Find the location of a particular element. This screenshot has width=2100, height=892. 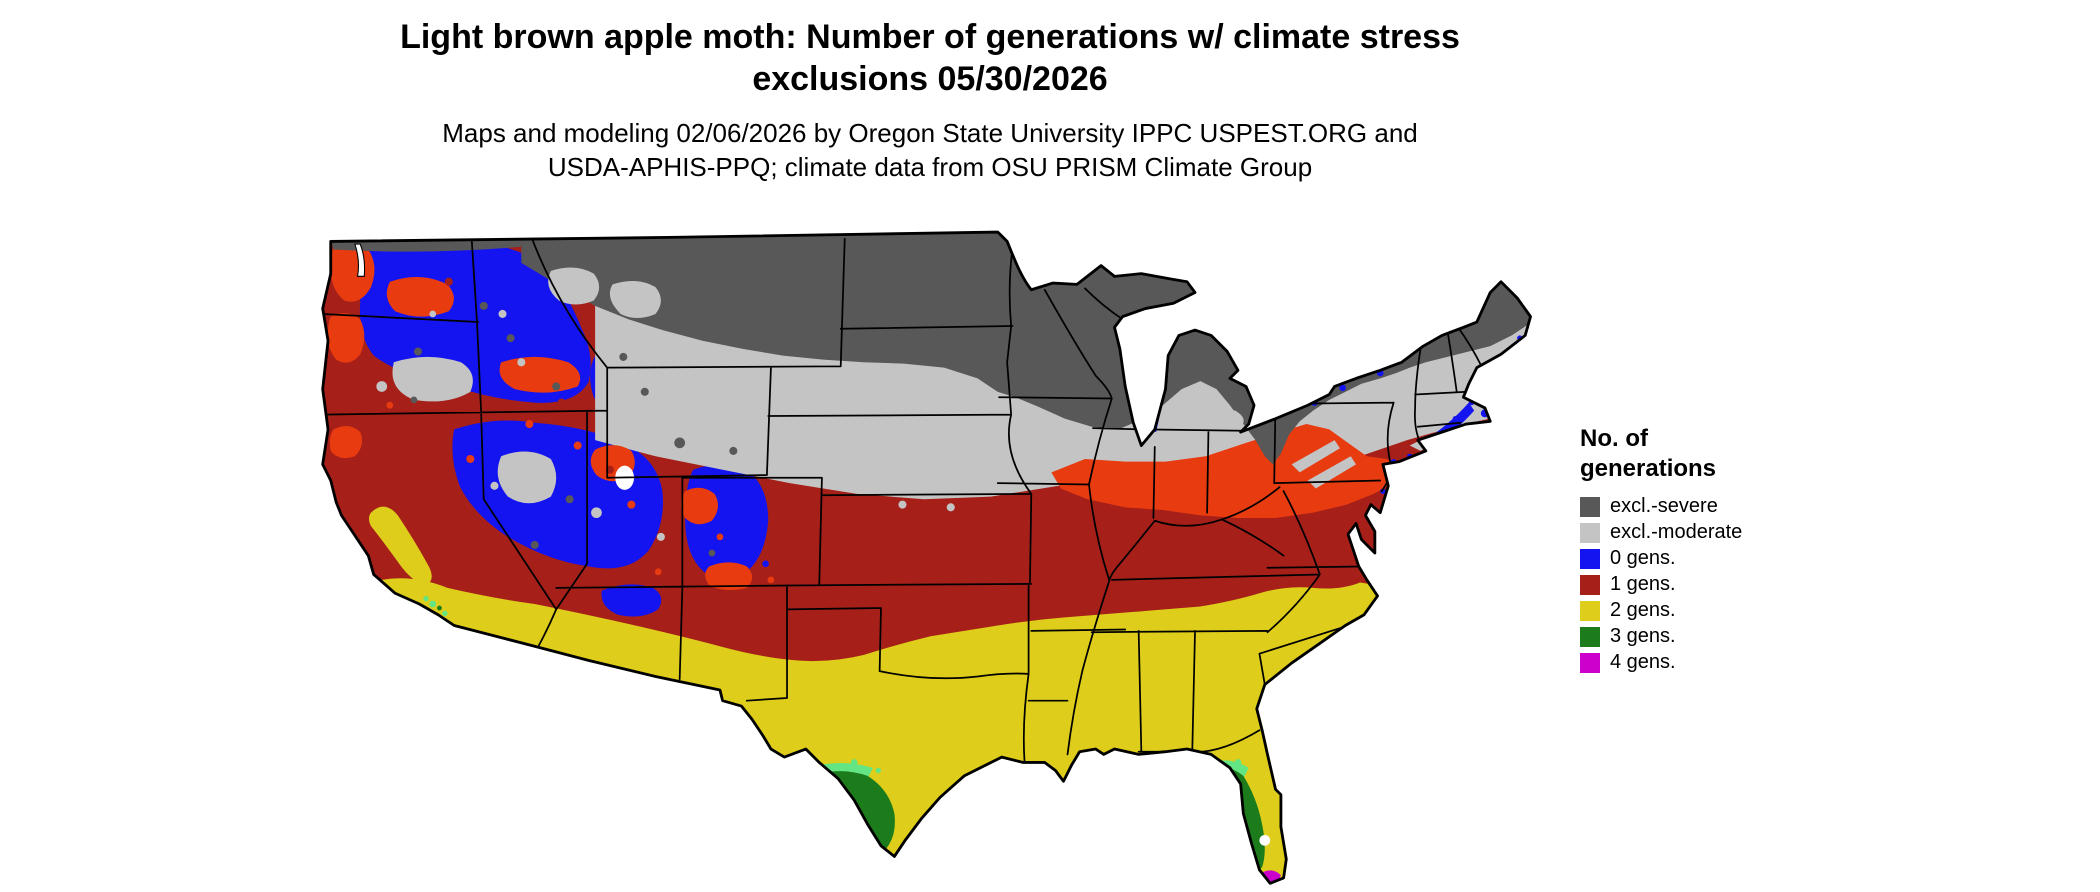

legend-label: 2 gens. is located at coordinates (1643, 610).